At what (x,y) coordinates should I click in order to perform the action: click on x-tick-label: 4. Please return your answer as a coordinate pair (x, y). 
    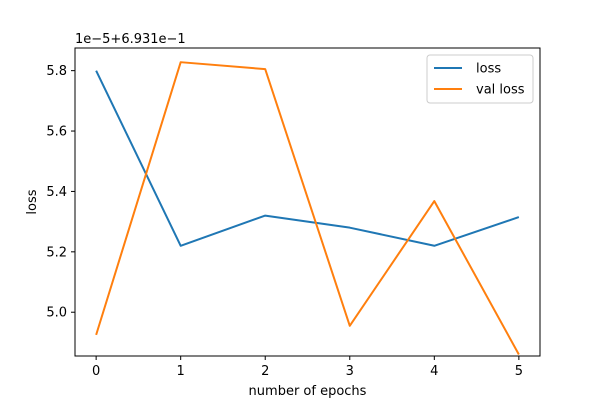
    Looking at the image, I should click on (434, 371).